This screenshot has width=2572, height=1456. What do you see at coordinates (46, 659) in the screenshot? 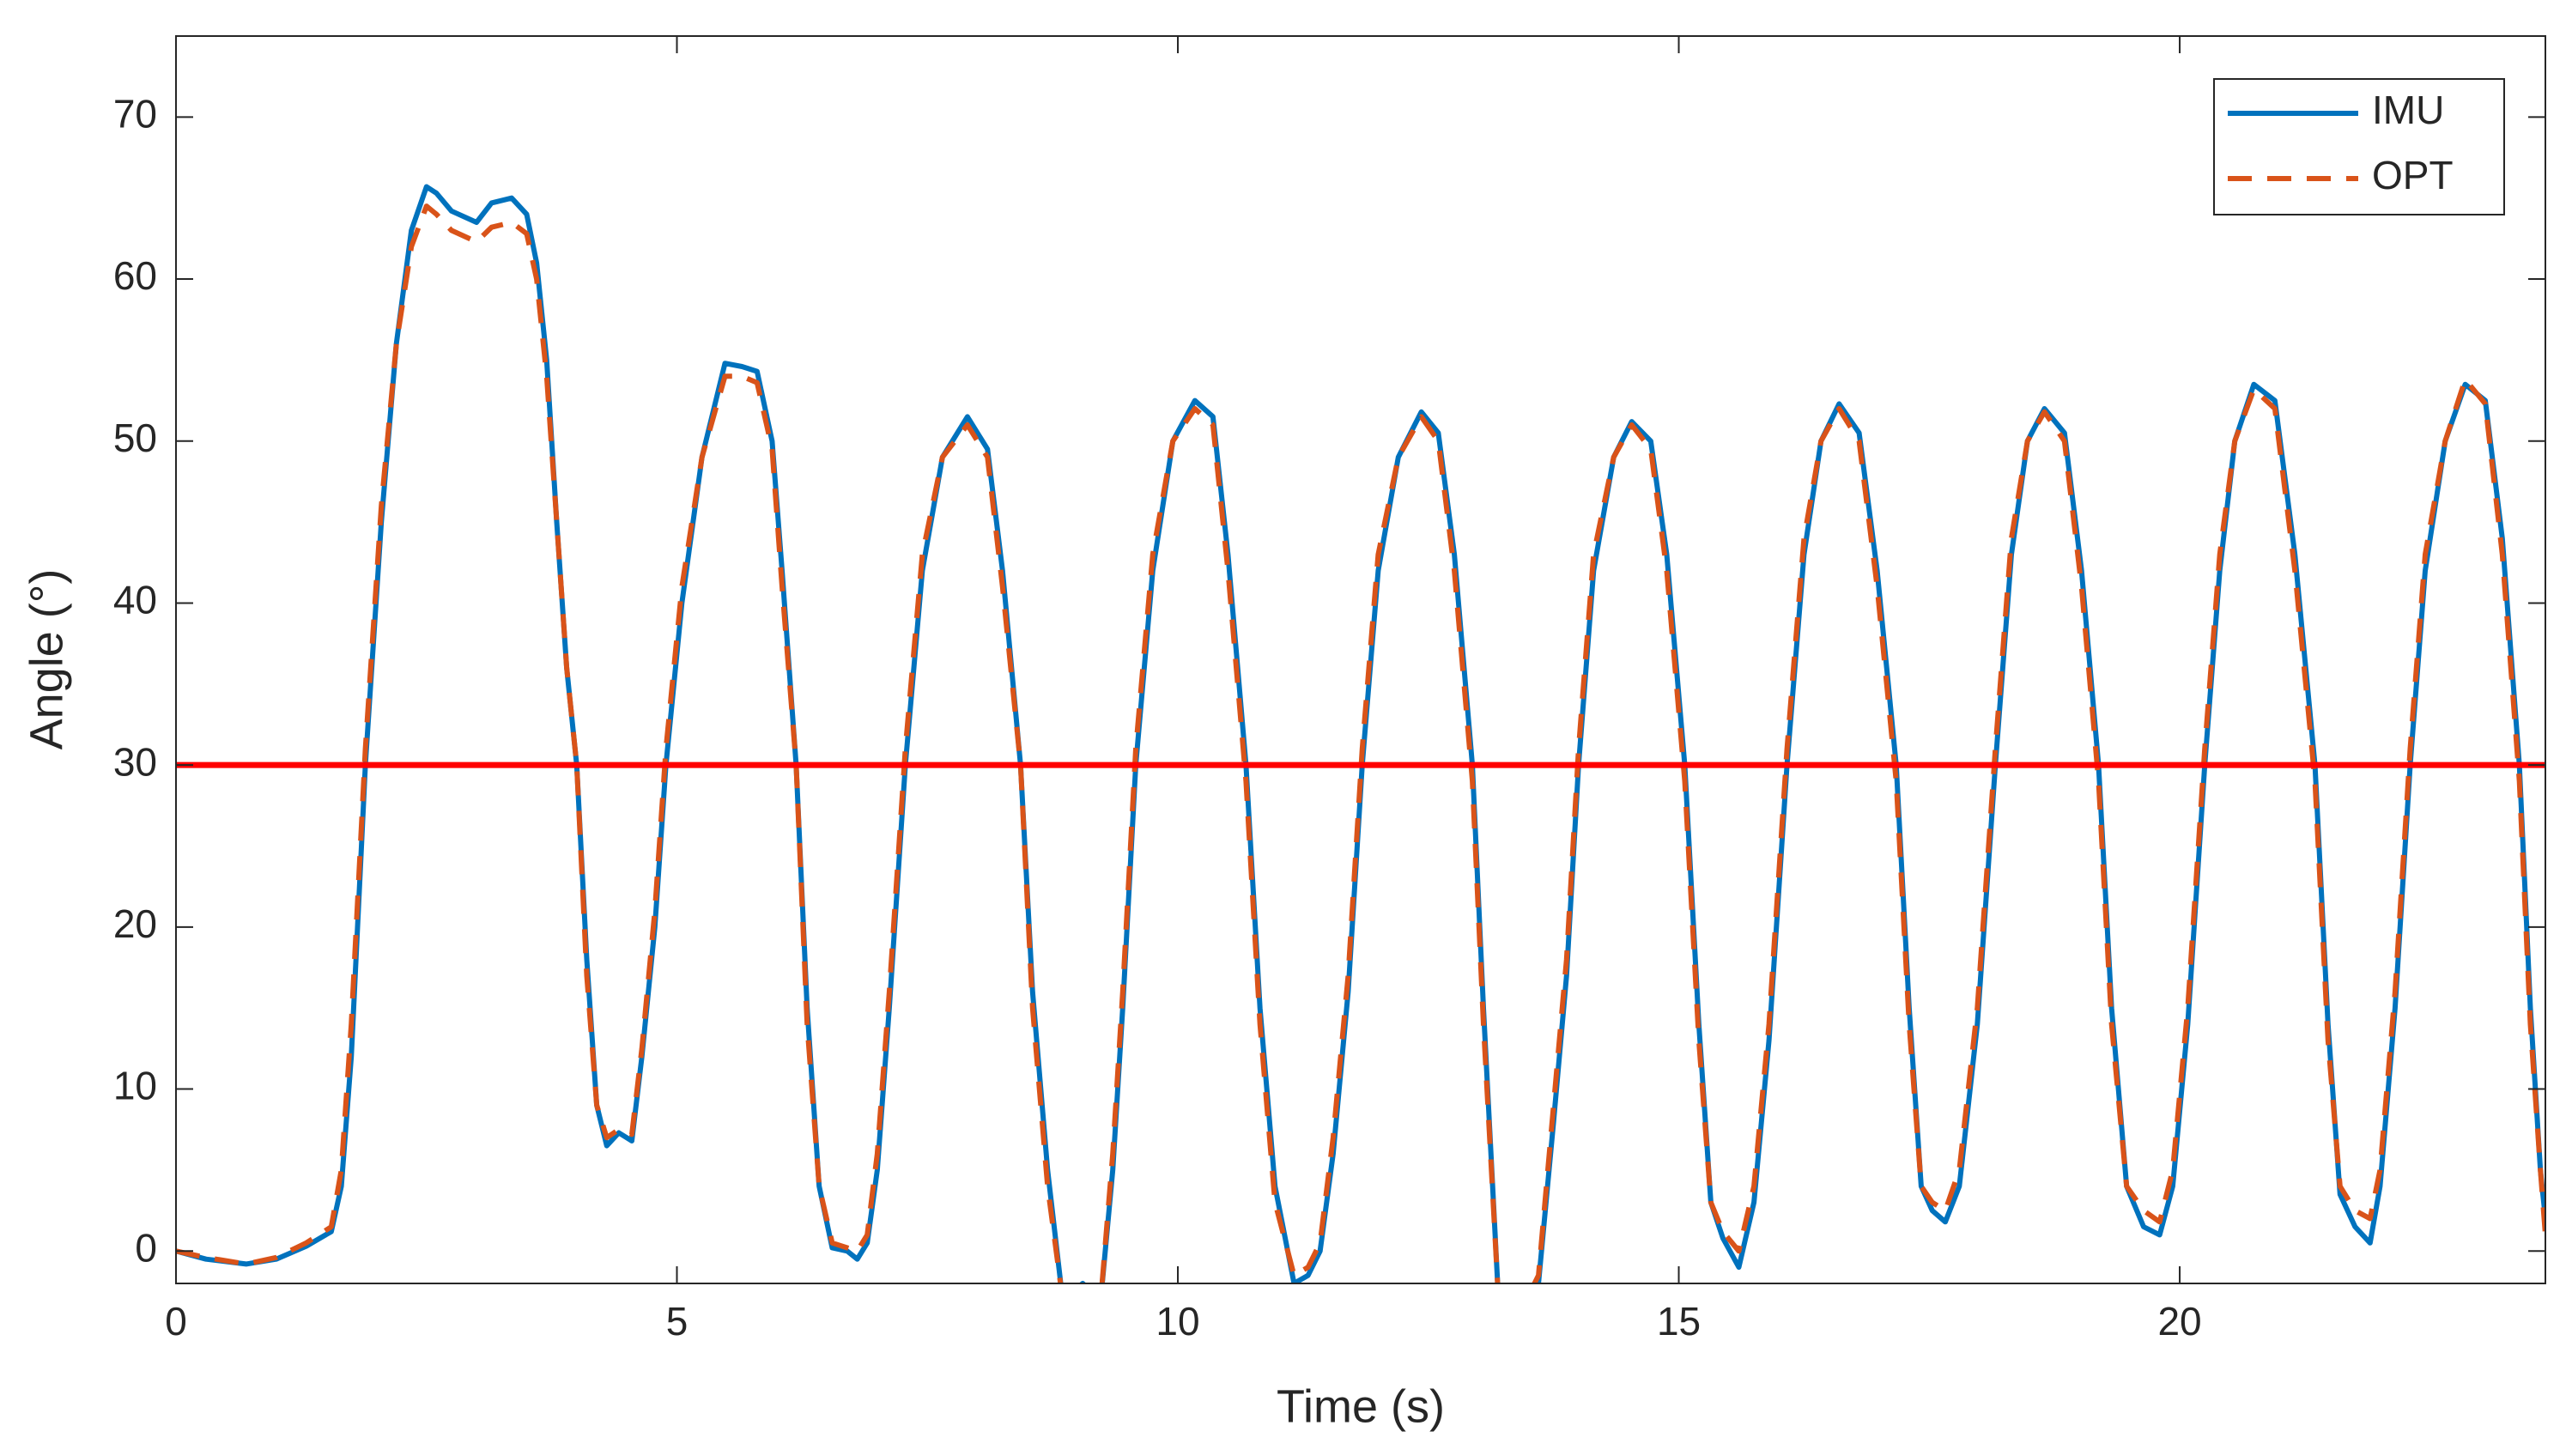
I see `y-axis-label: Angle (°)` at bounding box center [46, 659].